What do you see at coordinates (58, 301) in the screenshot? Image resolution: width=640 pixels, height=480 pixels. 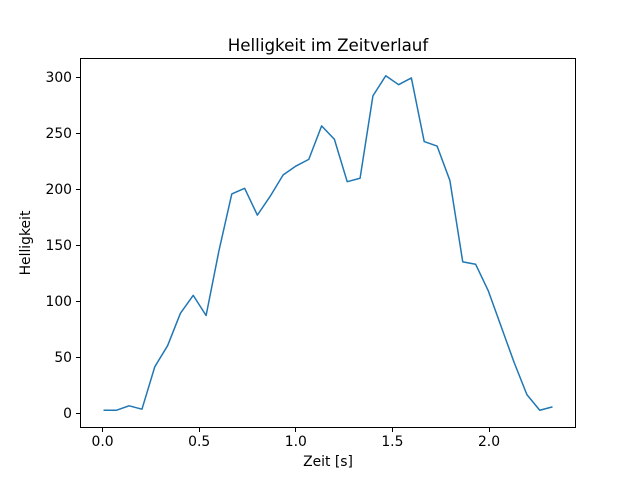 I see `y-tick-label: 100` at bounding box center [58, 301].